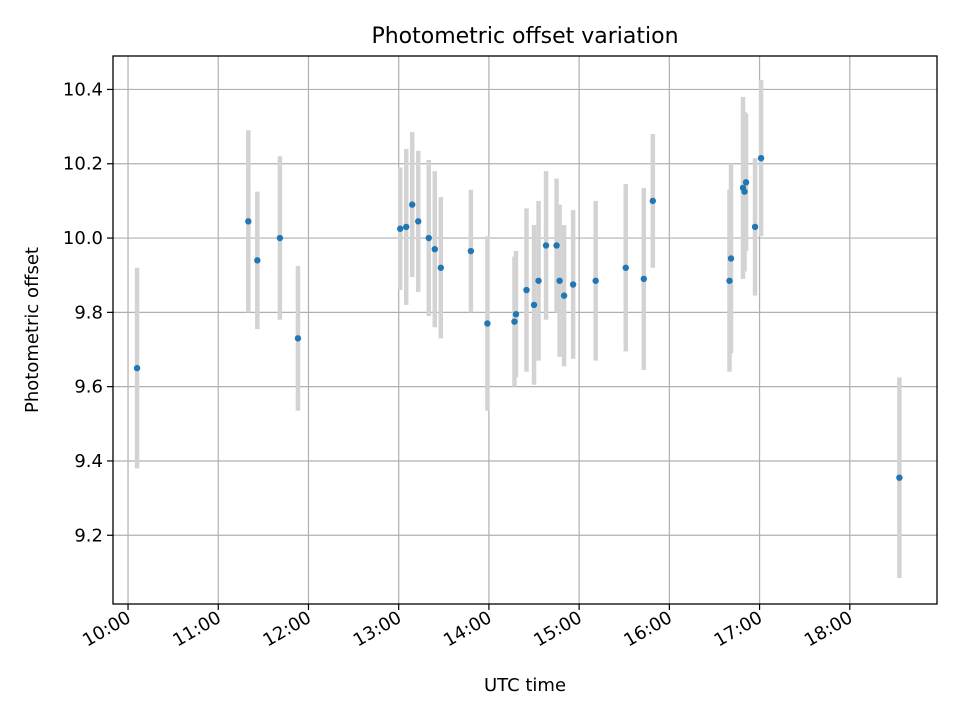  I want to click on y-tick-label: 10.4, so click(83, 89).